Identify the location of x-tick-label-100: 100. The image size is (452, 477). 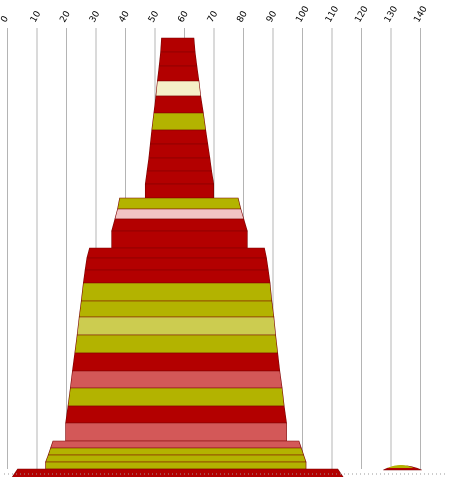
(302, 14).